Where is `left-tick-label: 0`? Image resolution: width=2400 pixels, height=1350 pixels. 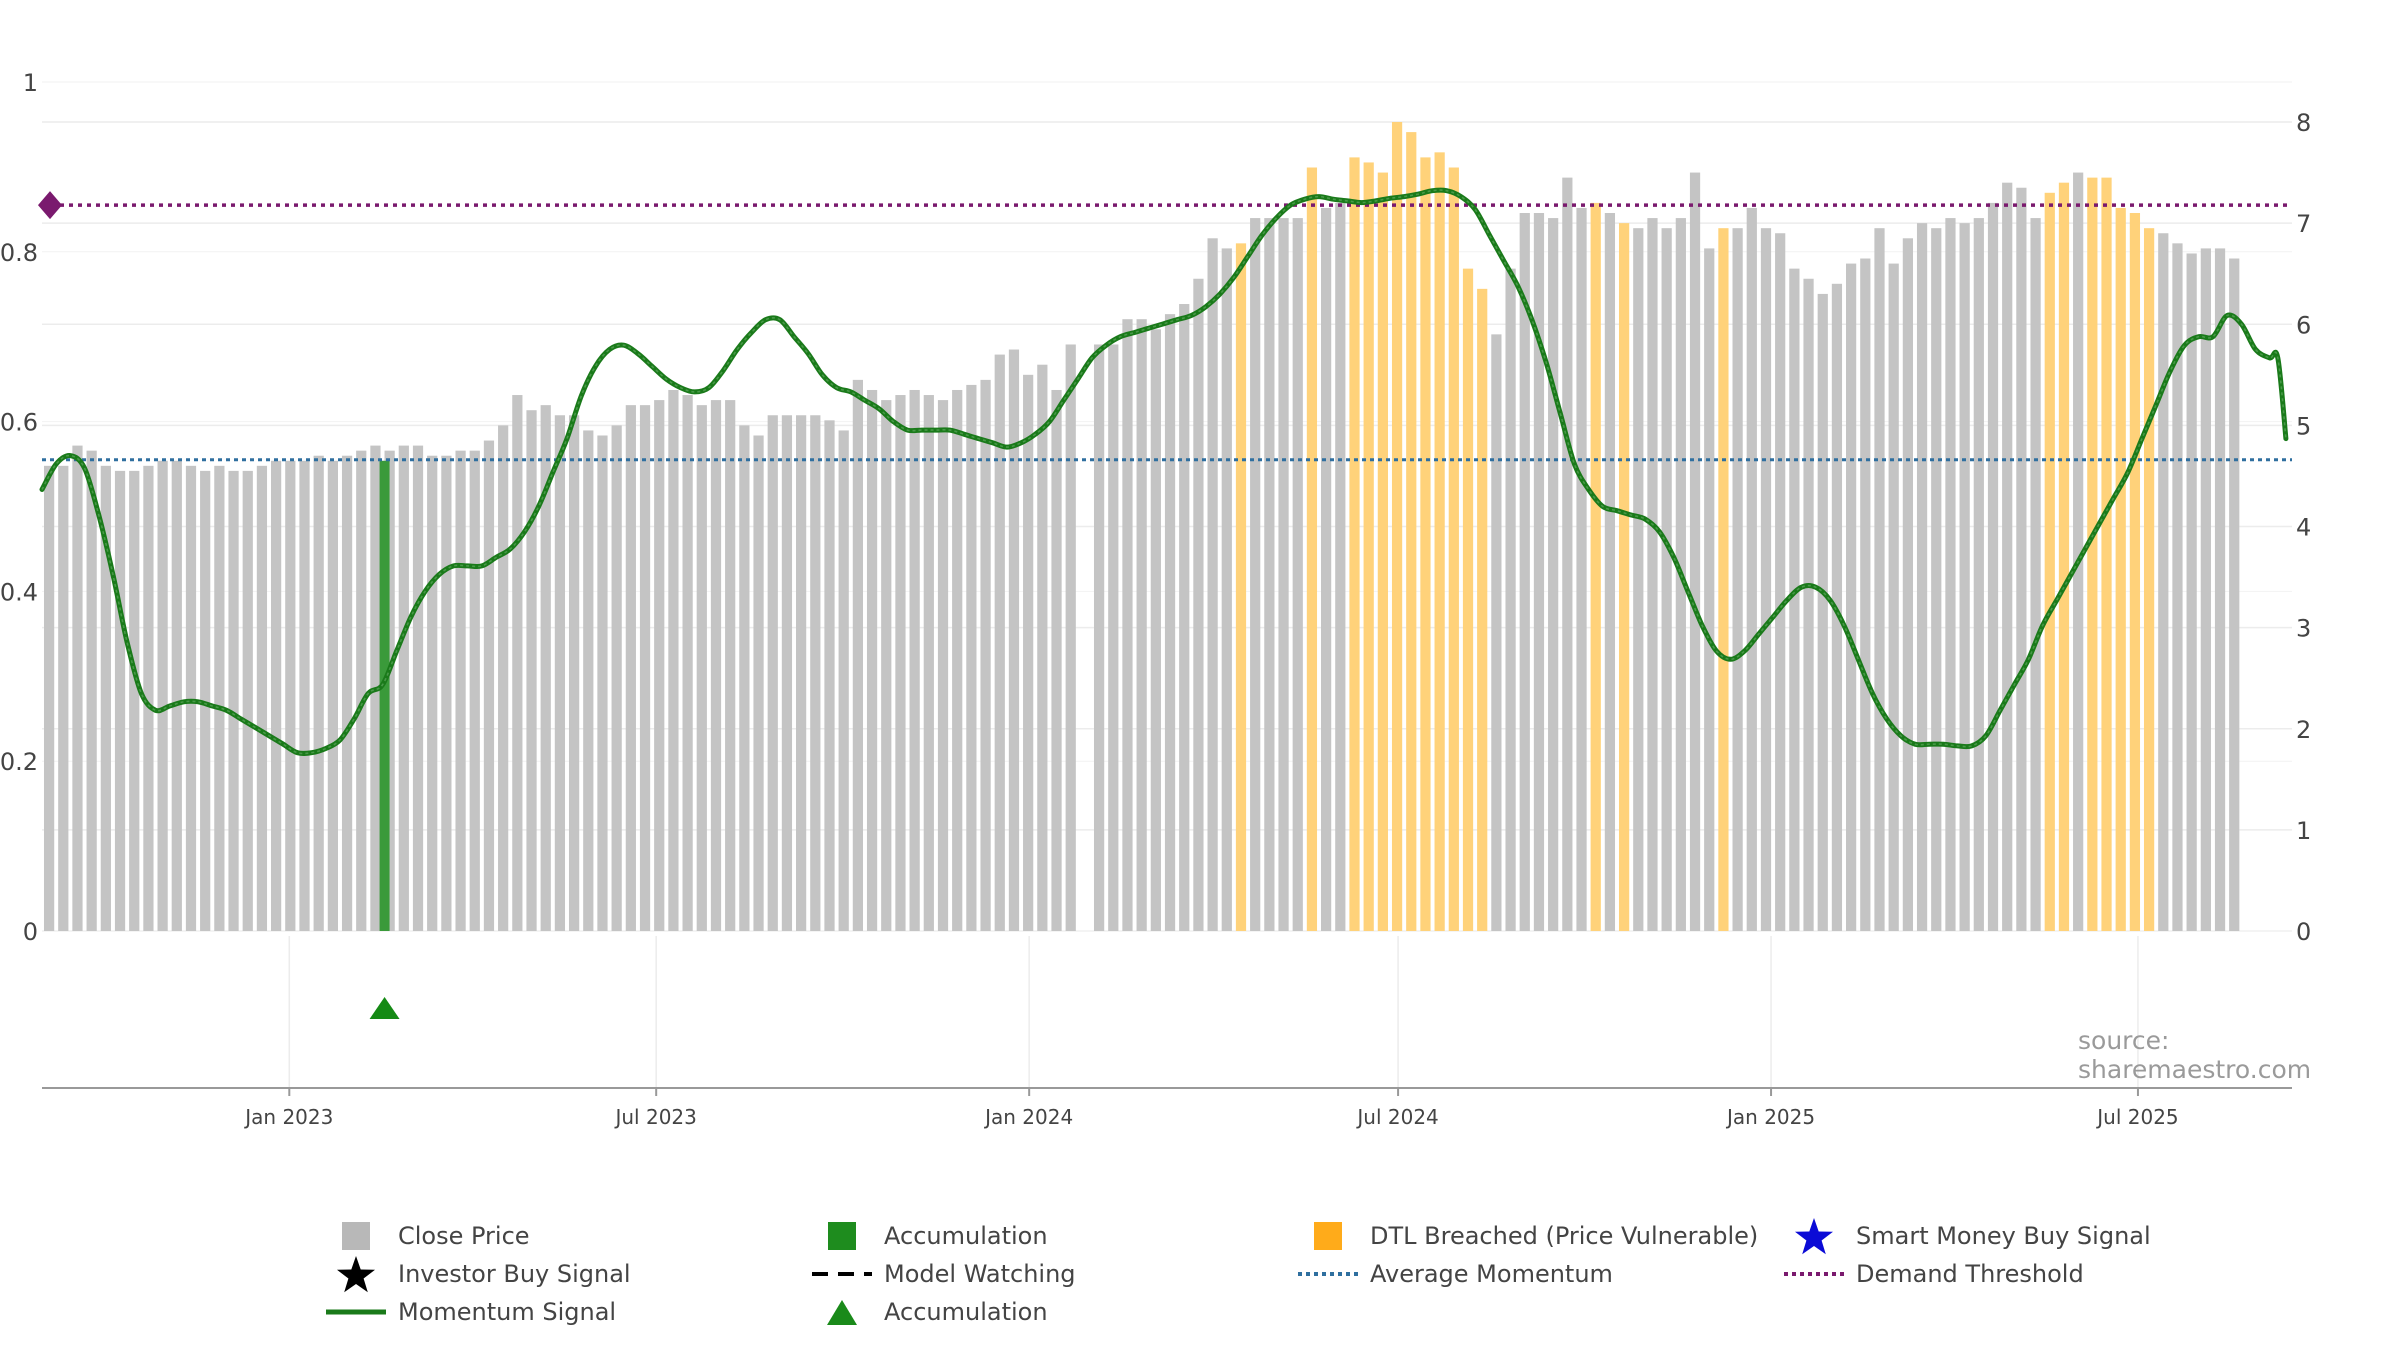 left-tick-label: 0 is located at coordinates (30, 932).